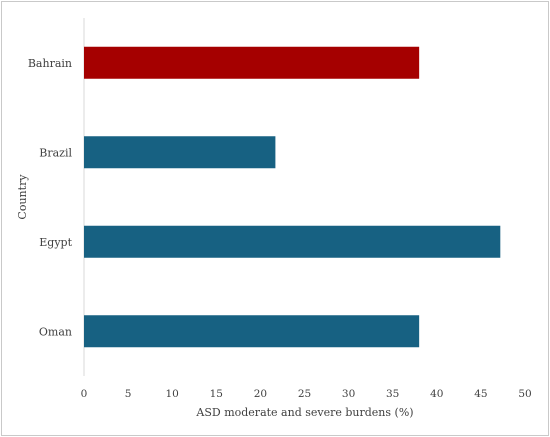 The width and height of the screenshot is (550, 437). Describe the element at coordinates (128, 394) in the screenshot. I see `x-tick-label: 5` at that location.